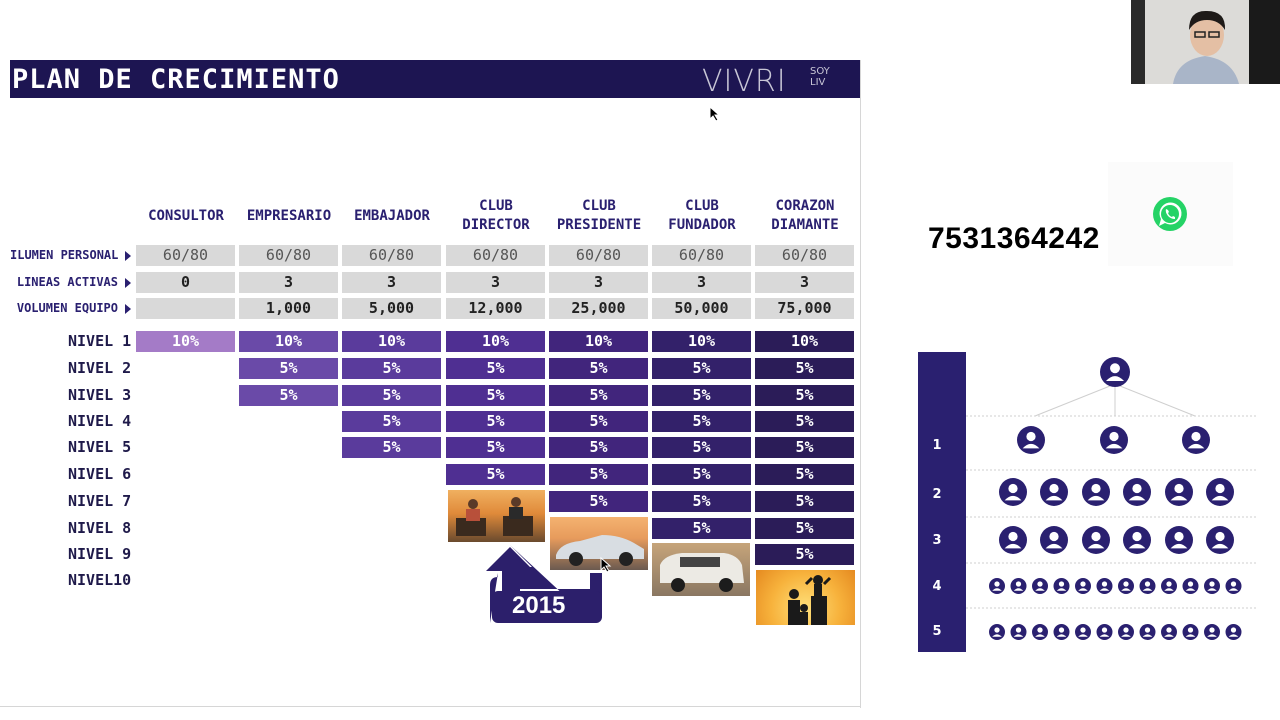 This screenshot has height=720, width=1280. Describe the element at coordinates (176, 79) in the screenshot. I see `slide-title: PLAN DE CRECIMIENTO` at that location.